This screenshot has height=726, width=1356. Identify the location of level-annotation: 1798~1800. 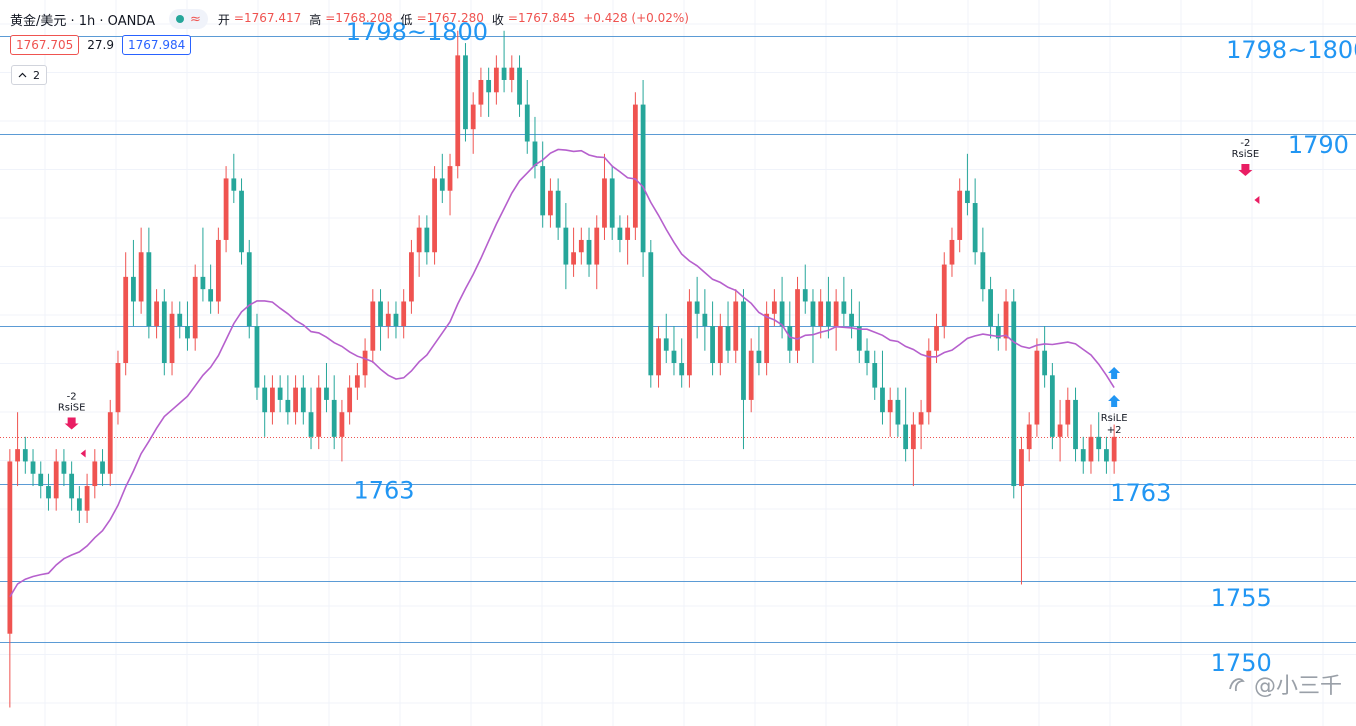
(1291, 50).